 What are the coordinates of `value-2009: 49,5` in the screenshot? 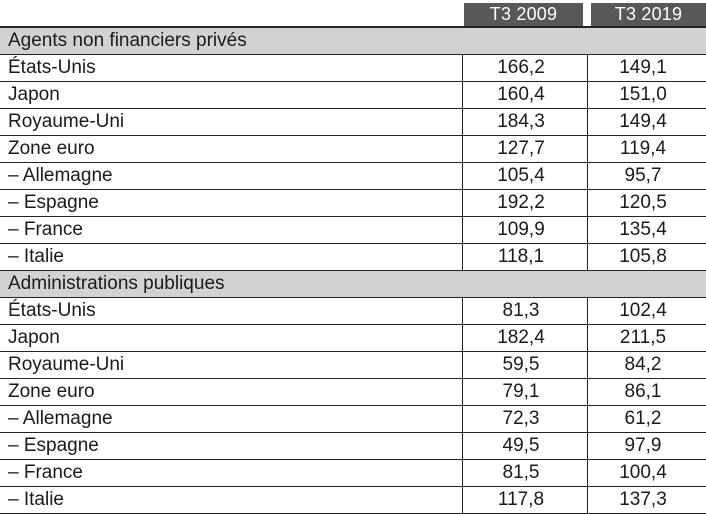 It's located at (524, 446).